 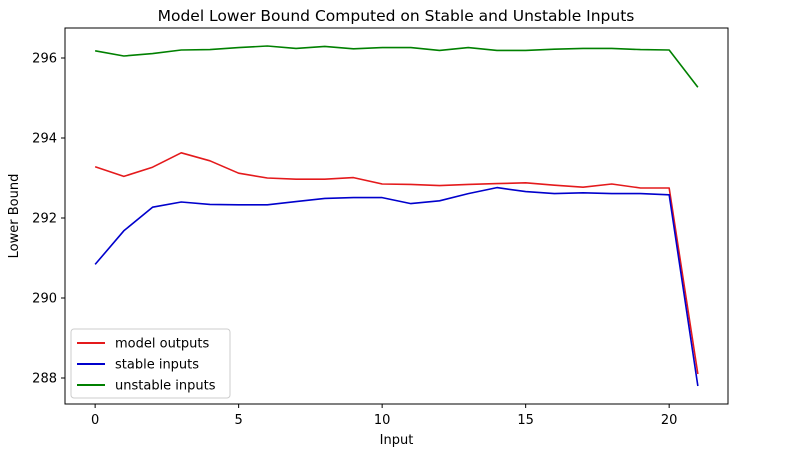 What do you see at coordinates (44, 219) in the screenshot?
I see `y-tick-label: 292` at bounding box center [44, 219].